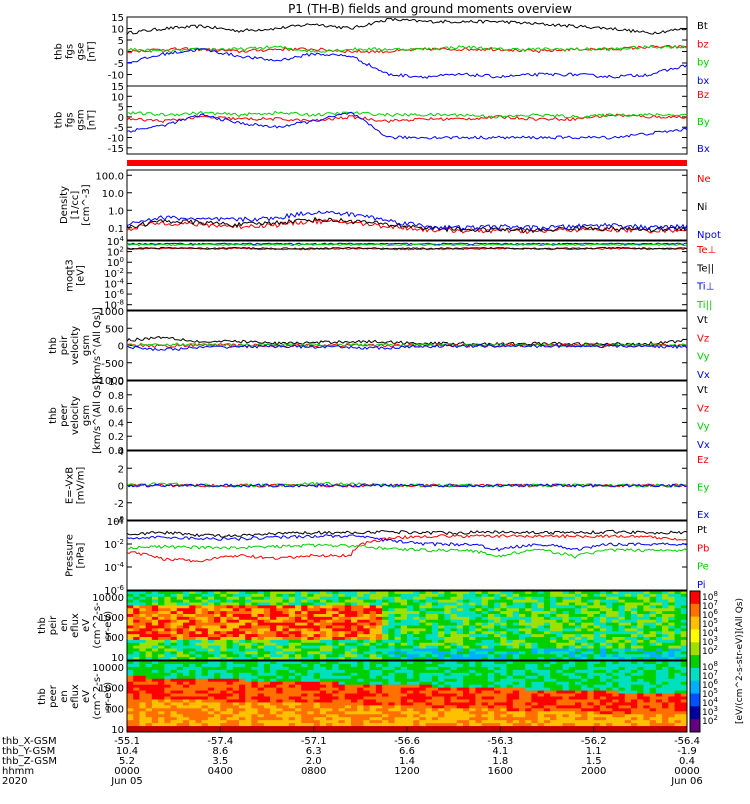 The width and height of the screenshot is (750, 804). I want to click on y-tick-label: 0, so click(121, 118).